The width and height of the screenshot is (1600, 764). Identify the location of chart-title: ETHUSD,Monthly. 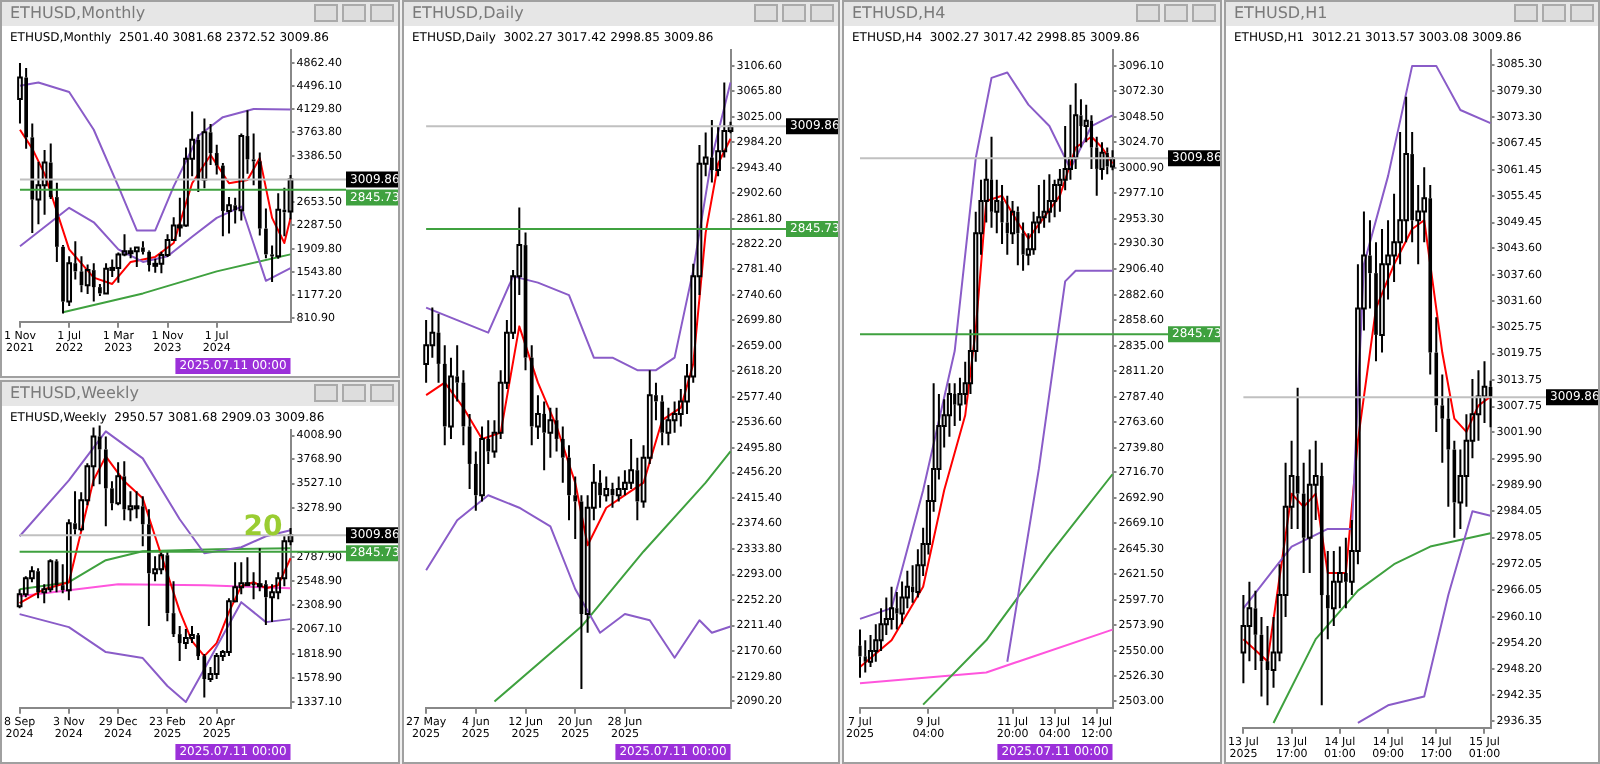
(78, 13).